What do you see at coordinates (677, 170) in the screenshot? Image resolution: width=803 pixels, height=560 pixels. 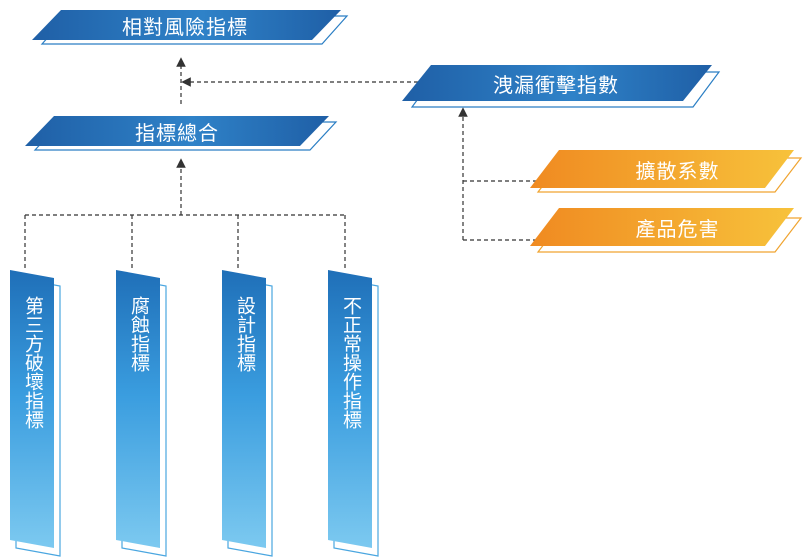 I see `dispersion-label: 擴散系數` at bounding box center [677, 170].